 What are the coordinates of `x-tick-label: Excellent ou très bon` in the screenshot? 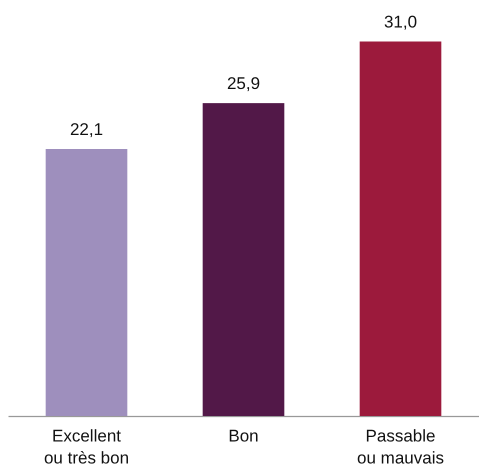 It's located at (87, 447).